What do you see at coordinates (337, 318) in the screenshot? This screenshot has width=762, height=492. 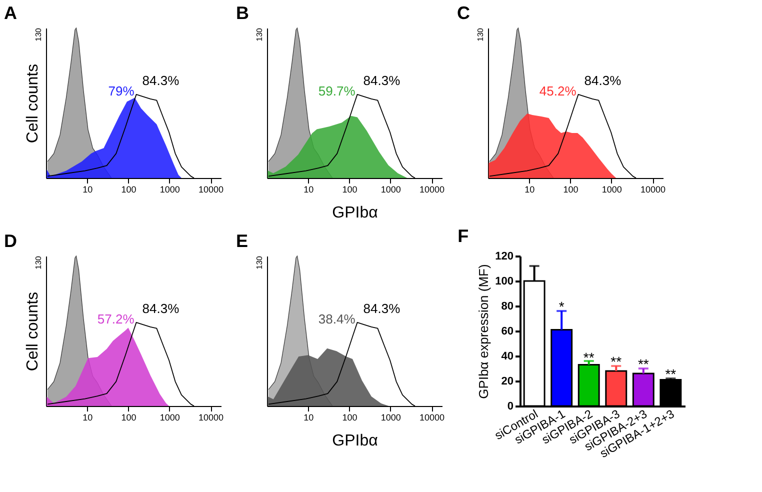 I see `series-label: 38.4%` at bounding box center [337, 318].